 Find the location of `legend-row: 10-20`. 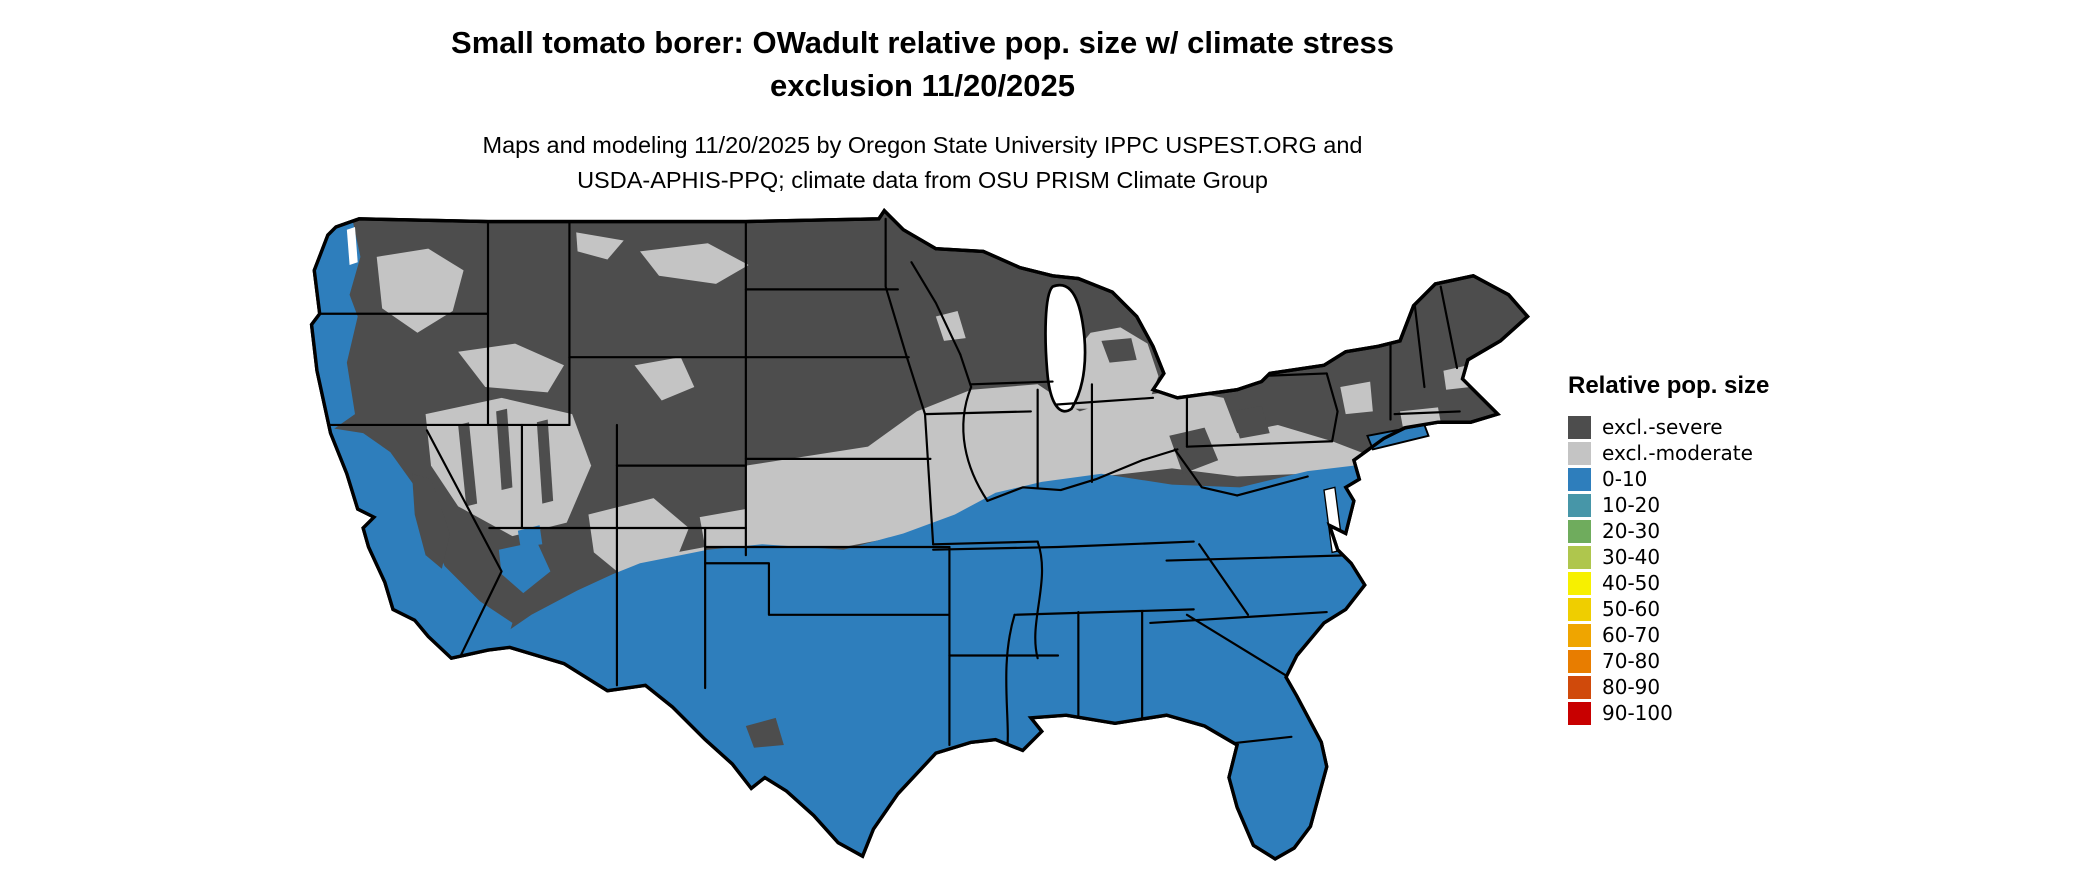

legend-row: 10-20 is located at coordinates (1718, 505).